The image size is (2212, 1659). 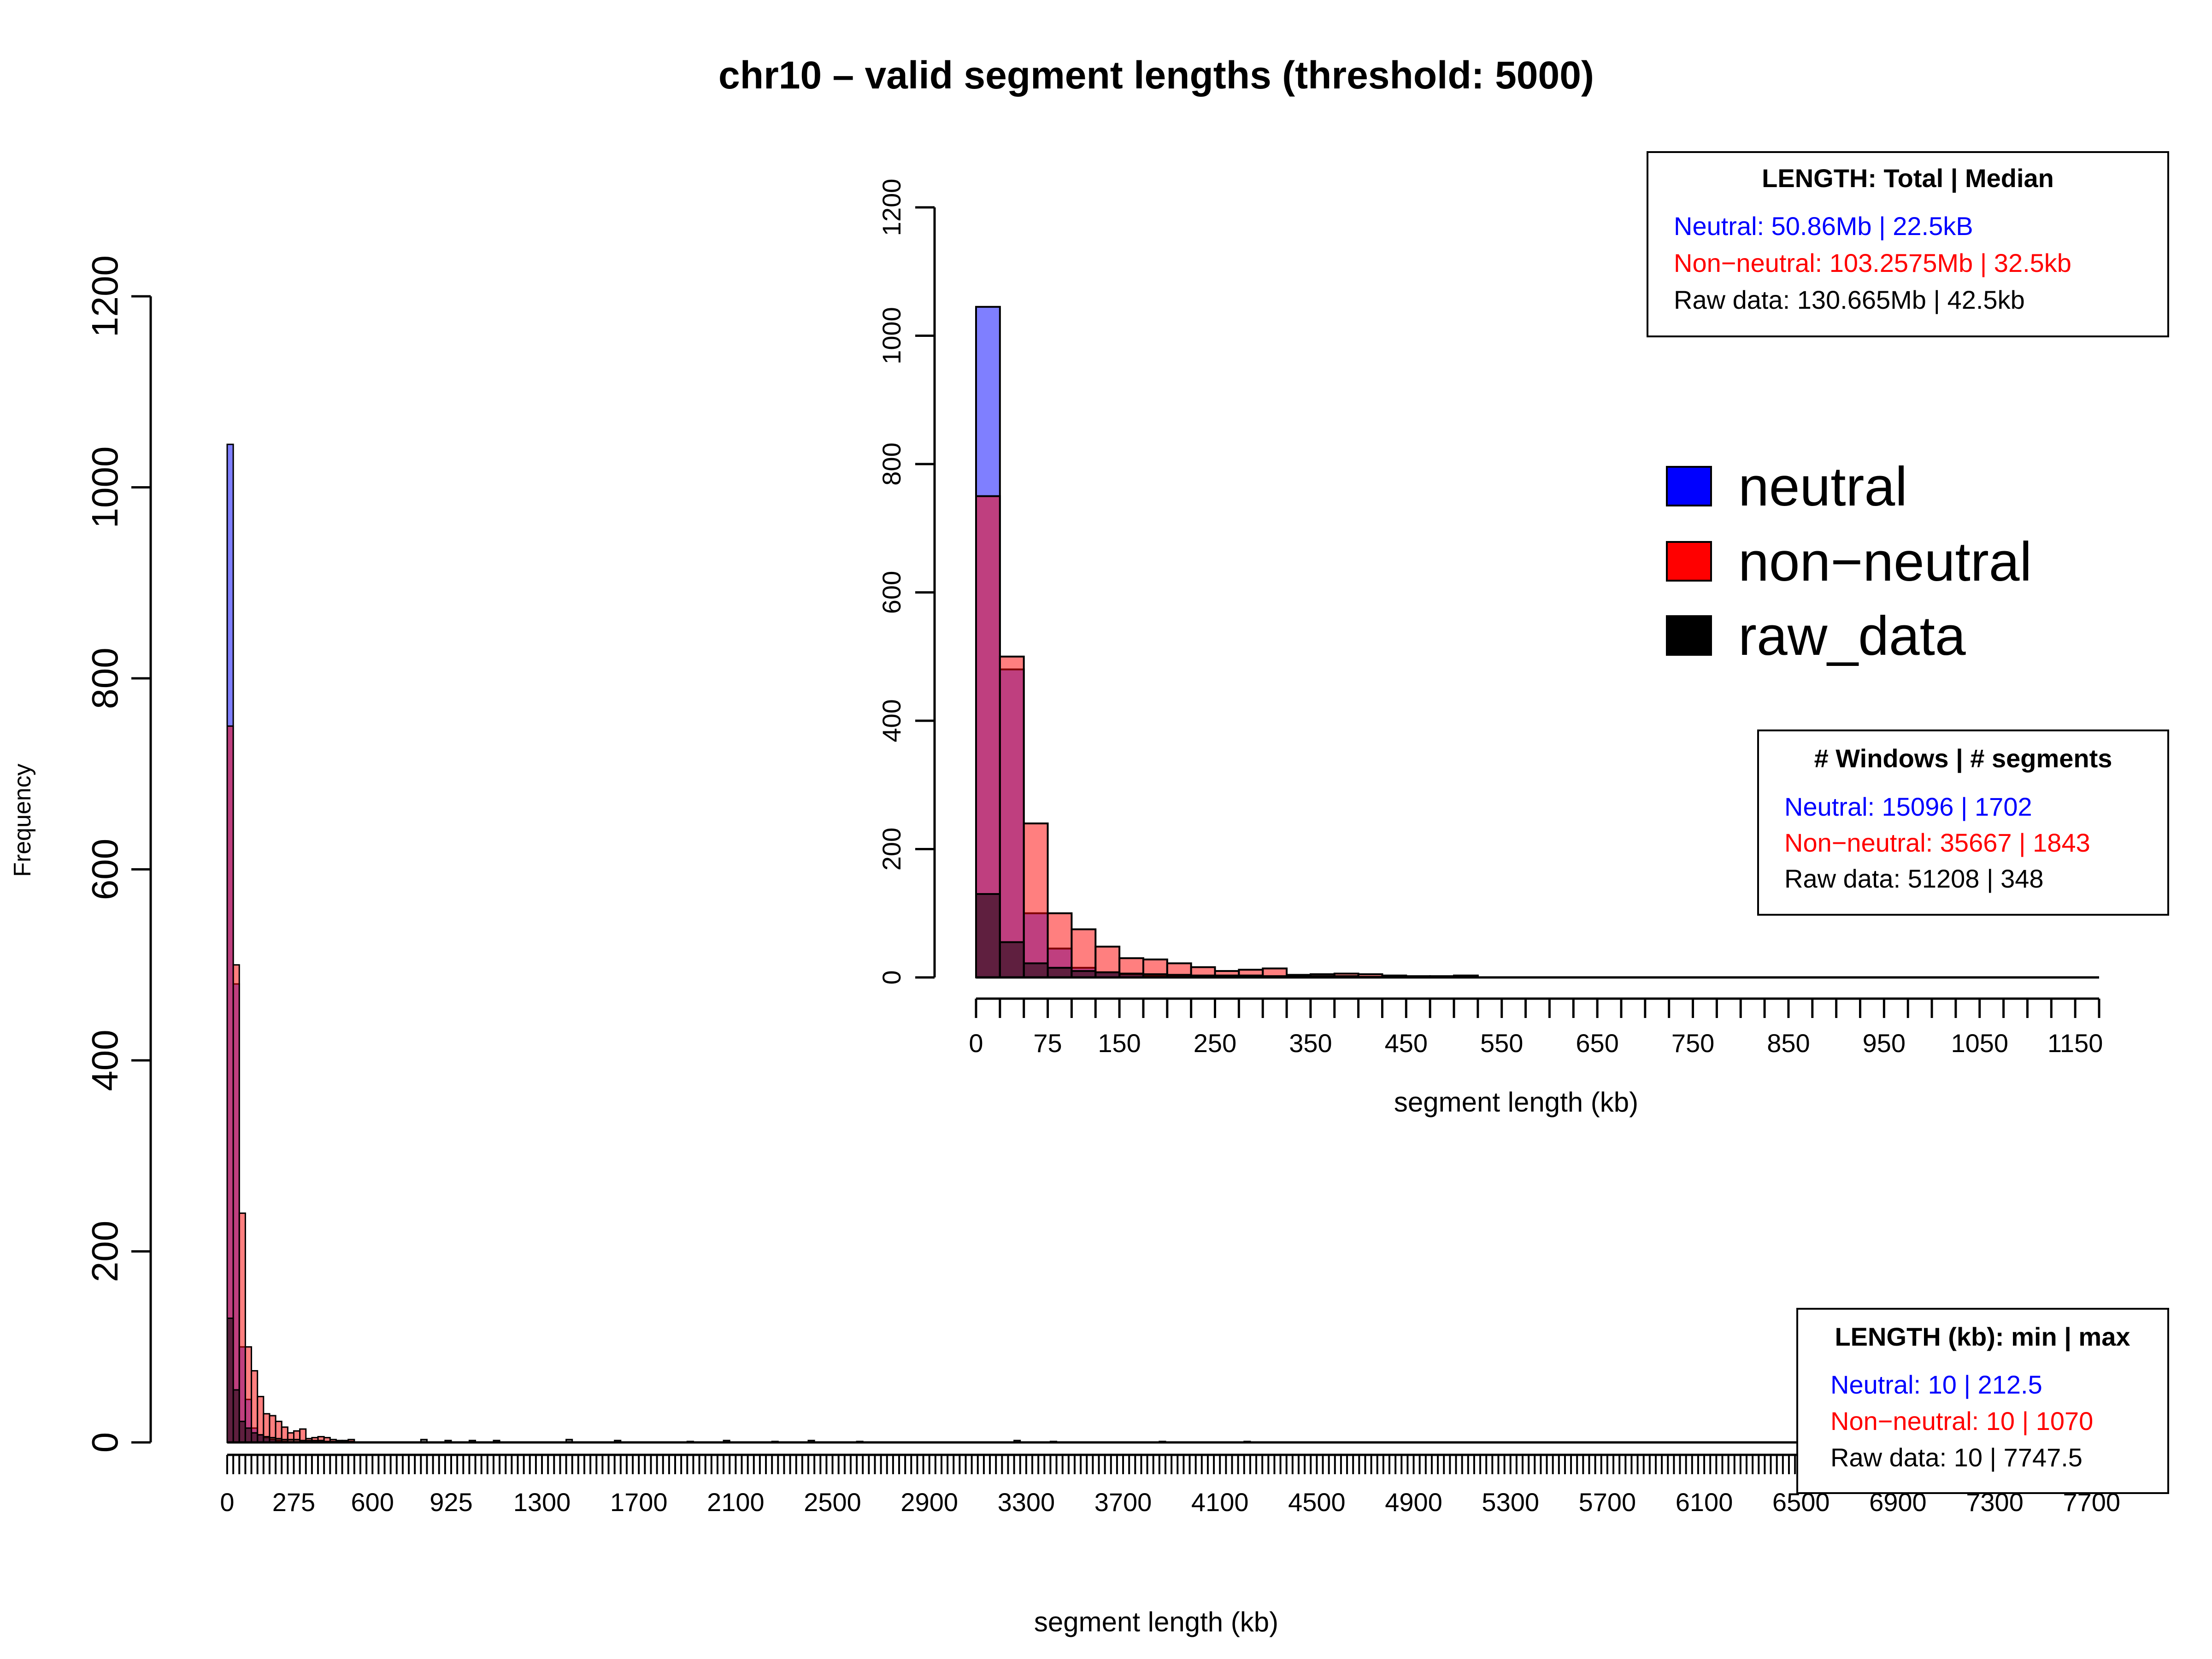 I want to click on x-tick-label-4900: 4900, so click(x=1413, y=1502).